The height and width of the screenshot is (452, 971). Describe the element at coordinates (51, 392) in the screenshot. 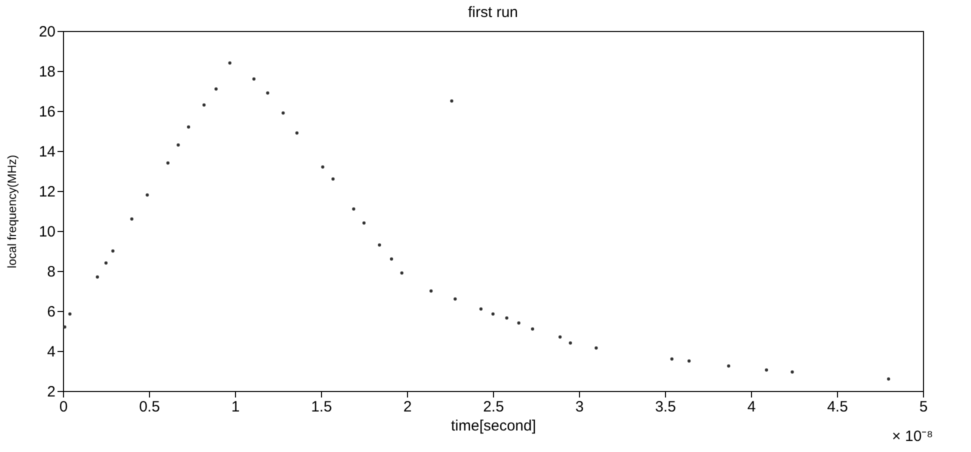

I see `y-tick-label: 2` at that location.